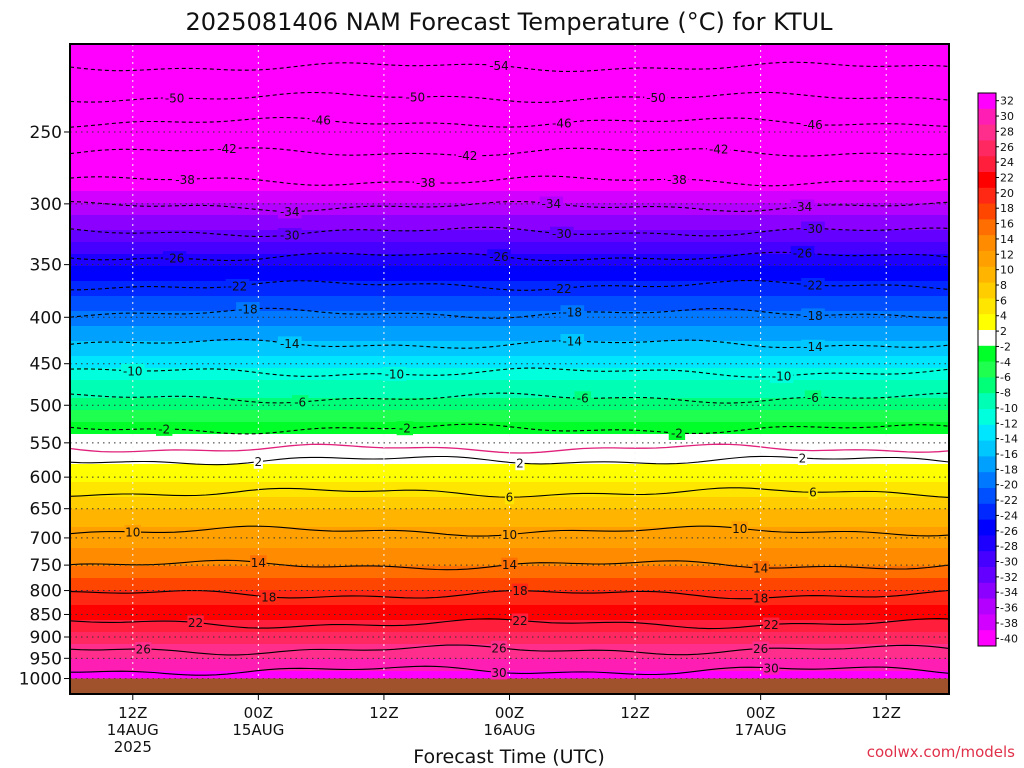  I want to click on isotherm-label-text: -10, so click(133, 371).